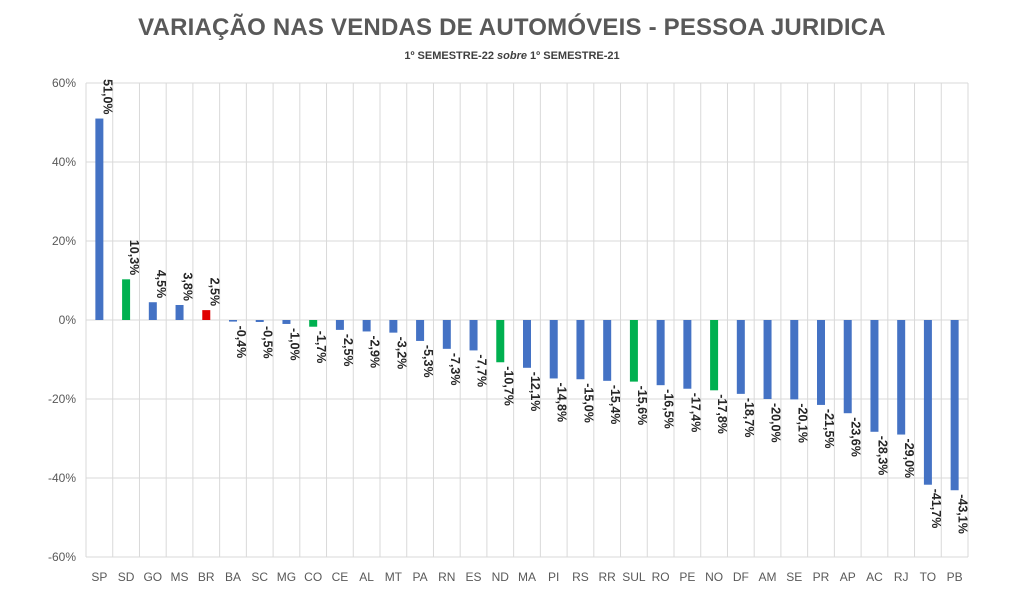  Describe the element at coordinates (741, 577) in the screenshot. I see `x-tick-label: DF` at that location.